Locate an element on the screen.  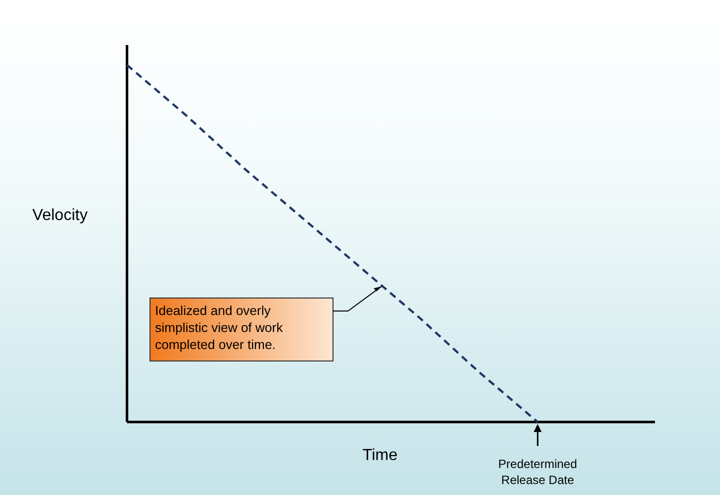
y-axis-title: Velocity is located at coordinates (60, 215).